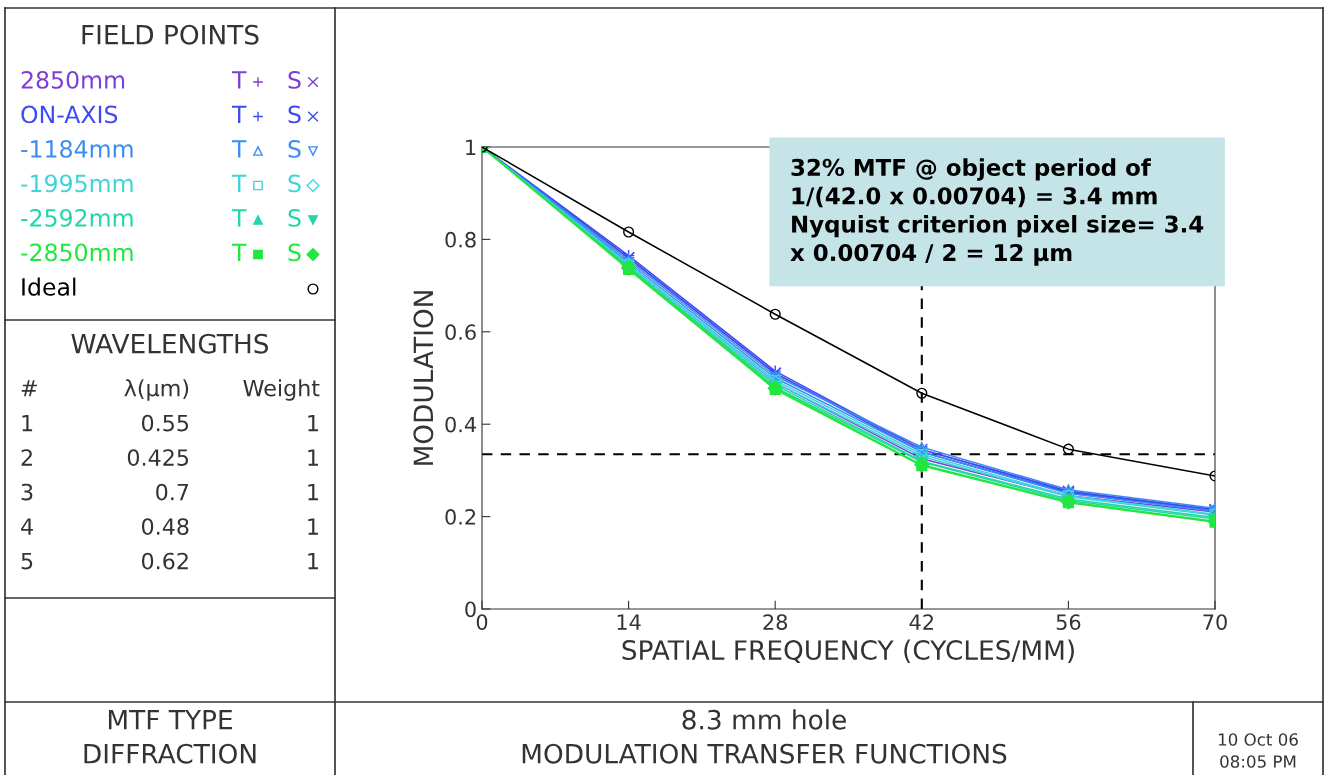  Describe the element at coordinates (158, 457) in the screenshot. I see `text: 0.425` at that location.